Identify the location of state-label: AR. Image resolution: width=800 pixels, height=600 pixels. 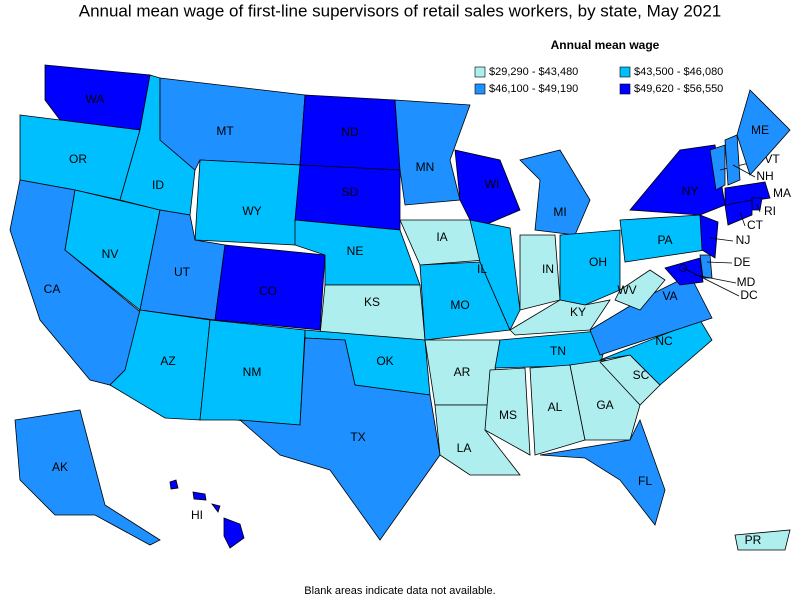
(462, 372).